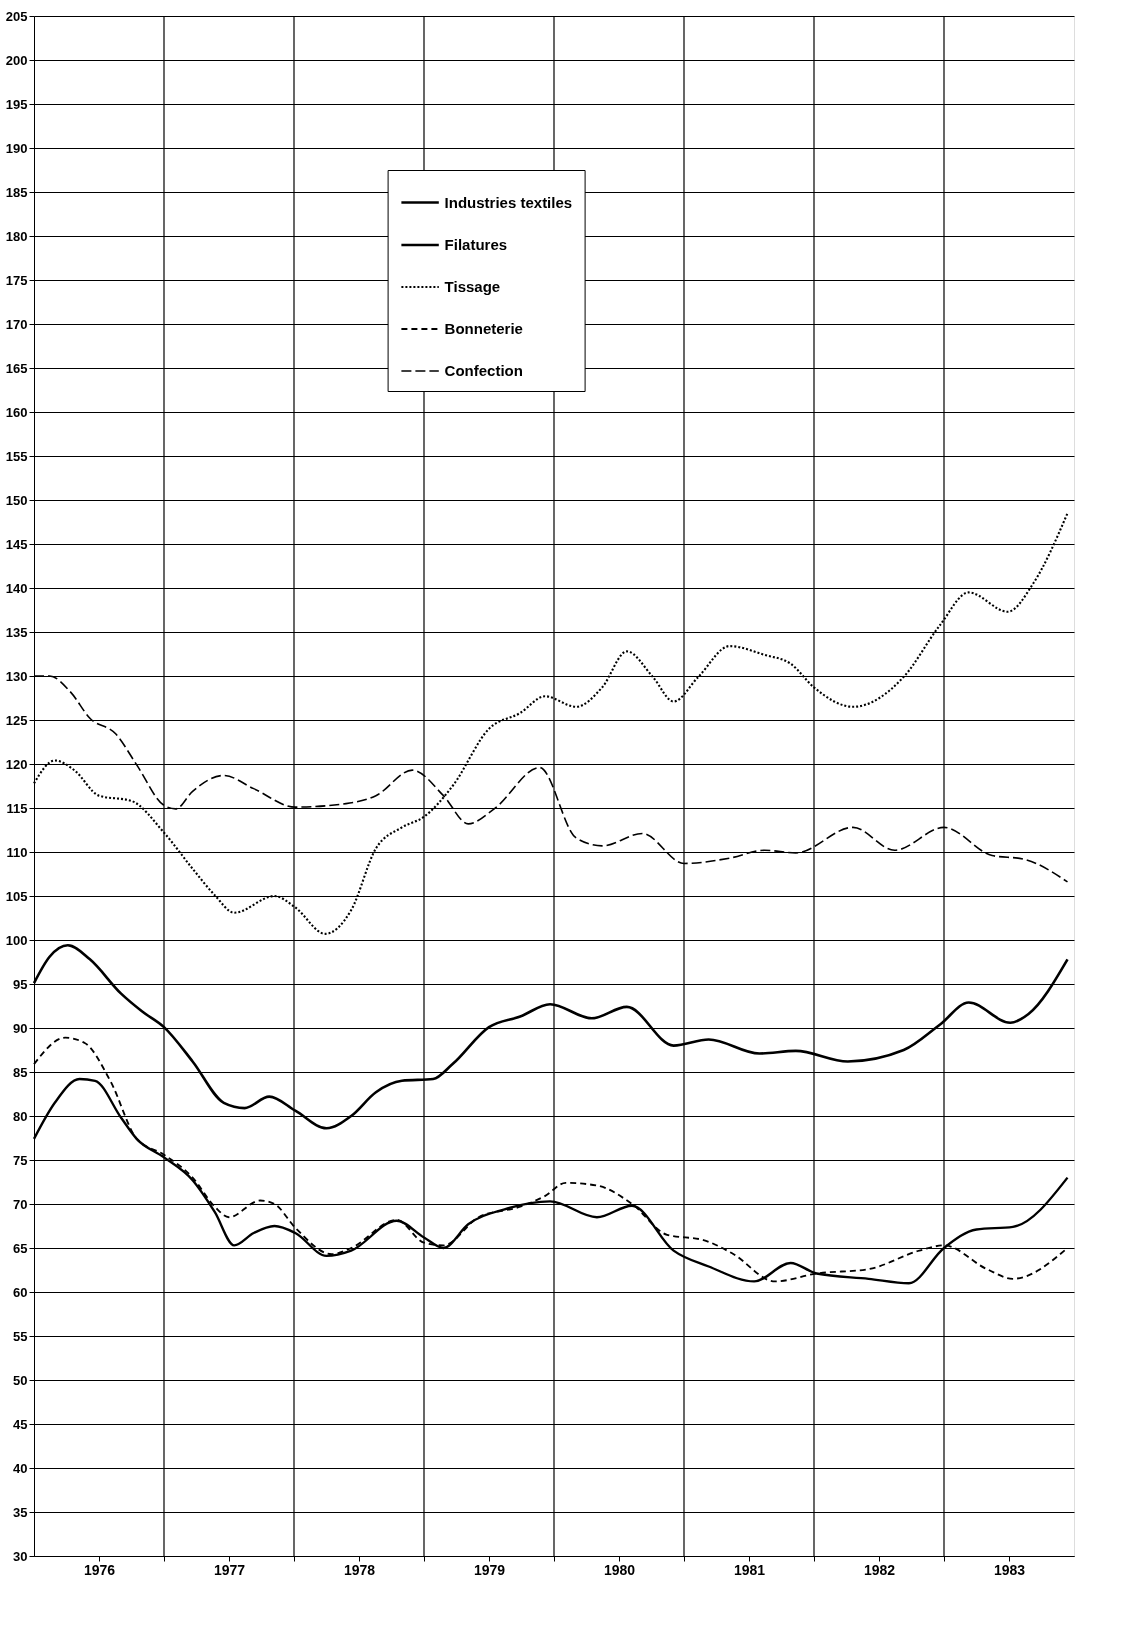  What do you see at coordinates (16, 60) in the screenshot?
I see `y-tick-label: 200` at bounding box center [16, 60].